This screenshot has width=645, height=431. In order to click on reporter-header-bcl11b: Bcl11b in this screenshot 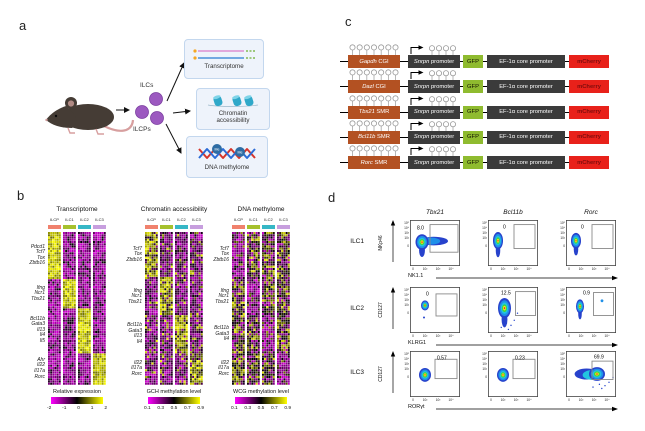, I will do `click(513, 212)`.